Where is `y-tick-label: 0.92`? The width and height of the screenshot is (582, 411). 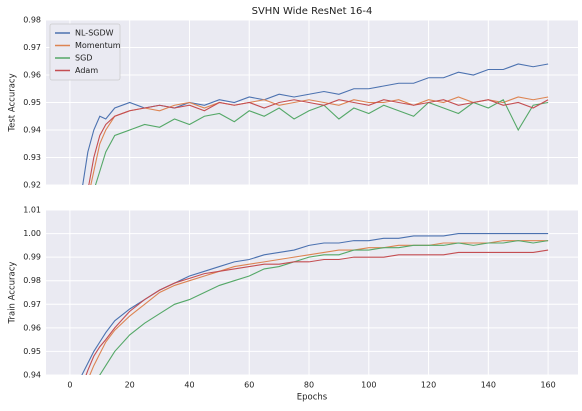
y-tick-label: 0.92 is located at coordinates (32, 185).